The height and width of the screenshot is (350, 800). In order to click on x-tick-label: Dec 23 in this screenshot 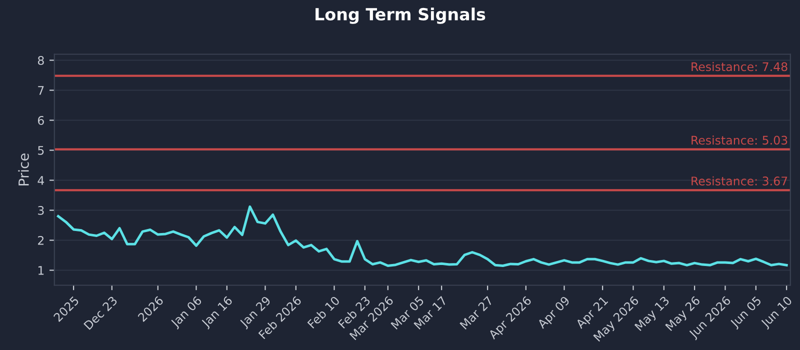, I will do `click(100, 313)`.